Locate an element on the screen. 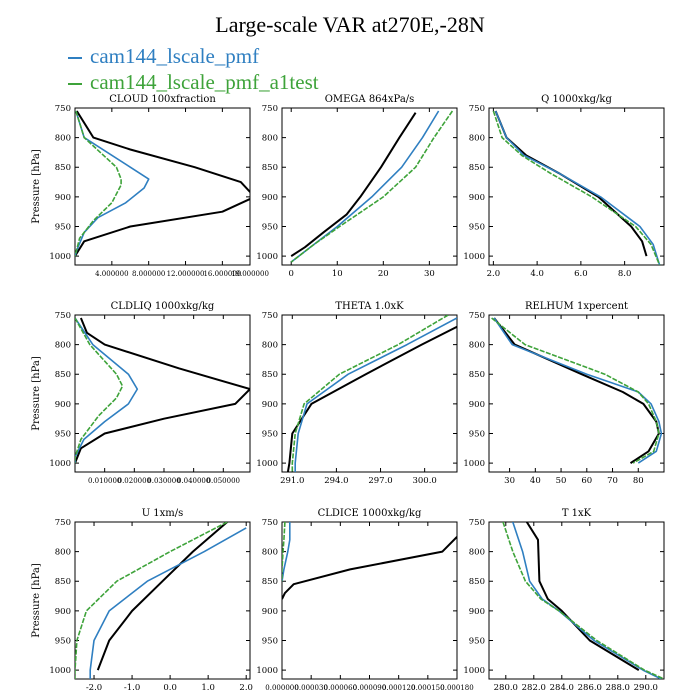  x-tick-label: 0 is located at coordinates (290, 274).